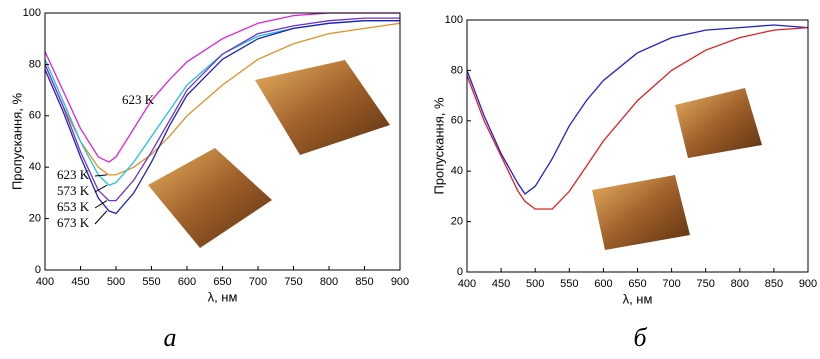  Describe the element at coordinates (73, 222) in the screenshot. I see `series-label: 673 K` at that location.